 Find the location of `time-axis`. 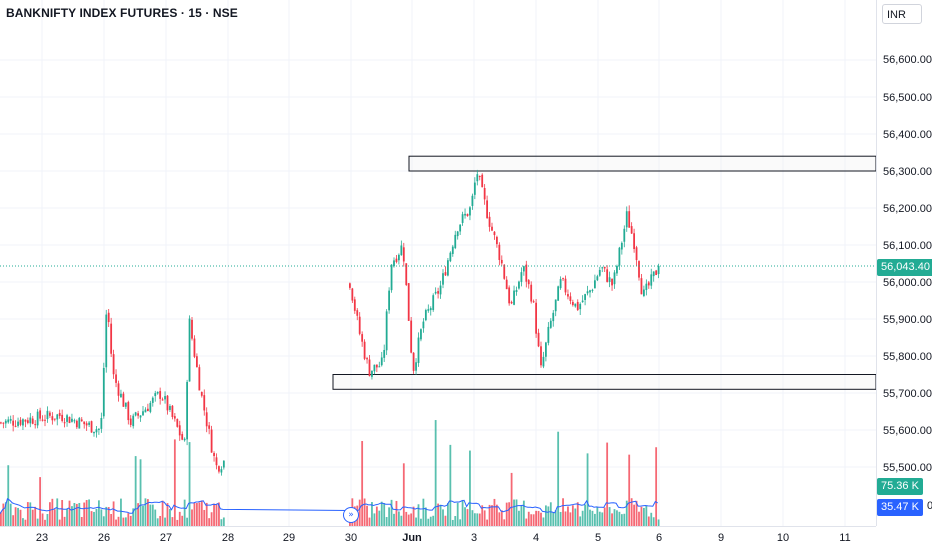

time-axis is located at coordinates (438, 538).